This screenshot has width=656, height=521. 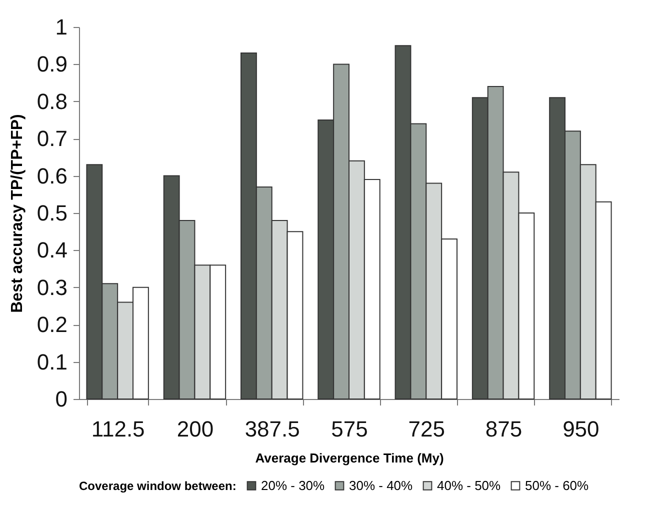 I want to click on legend-label: 40% - 50%, so click(x=469, y=485).